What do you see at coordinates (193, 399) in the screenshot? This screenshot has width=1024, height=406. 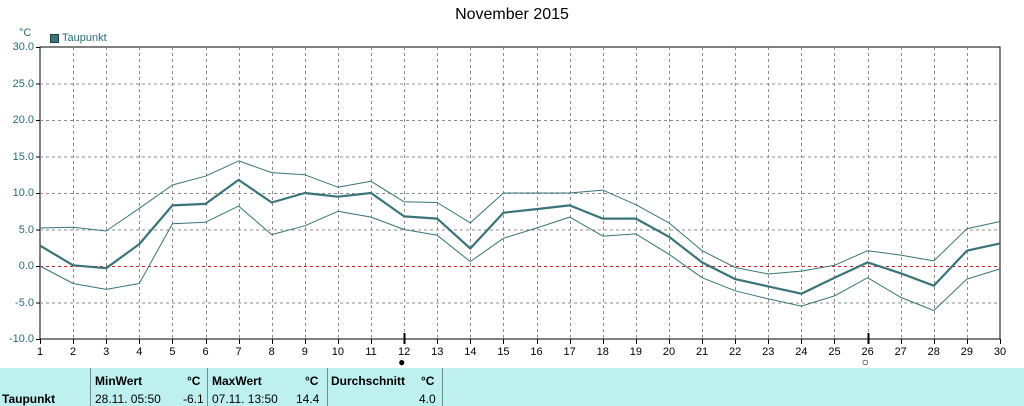 I see `stats-min-value: -6.1` at bounding box center [193, 399].